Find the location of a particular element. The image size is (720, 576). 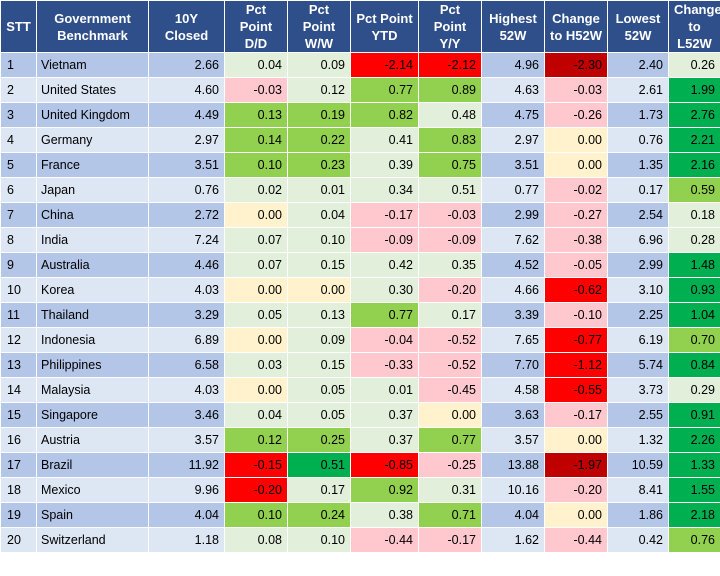

cell-ytd: -0.04 is located at coordinates (384, 340).